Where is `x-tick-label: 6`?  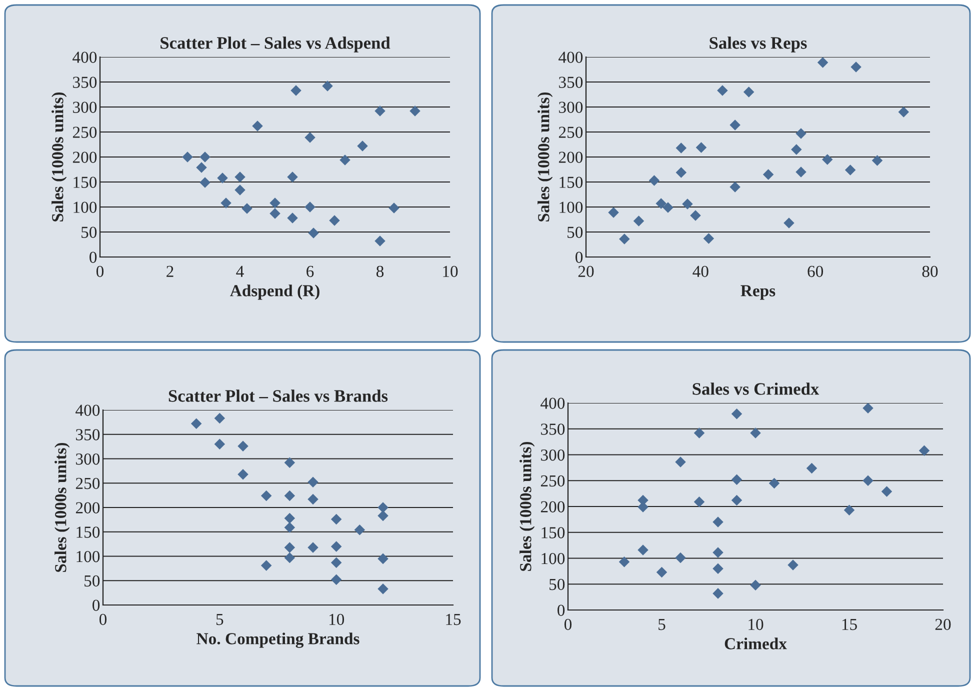 x-tick-label: 6 is located at coordinates (310, 272).